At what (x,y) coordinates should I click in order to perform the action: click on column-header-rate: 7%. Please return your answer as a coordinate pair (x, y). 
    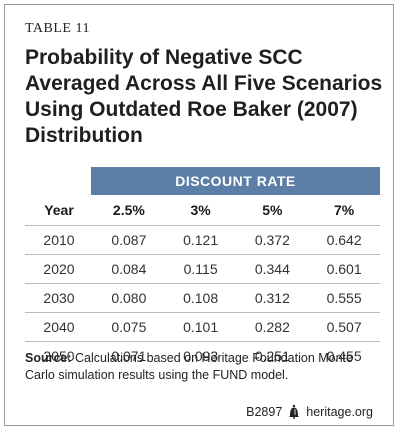
    Looking at the image, I should click on (344, 210).